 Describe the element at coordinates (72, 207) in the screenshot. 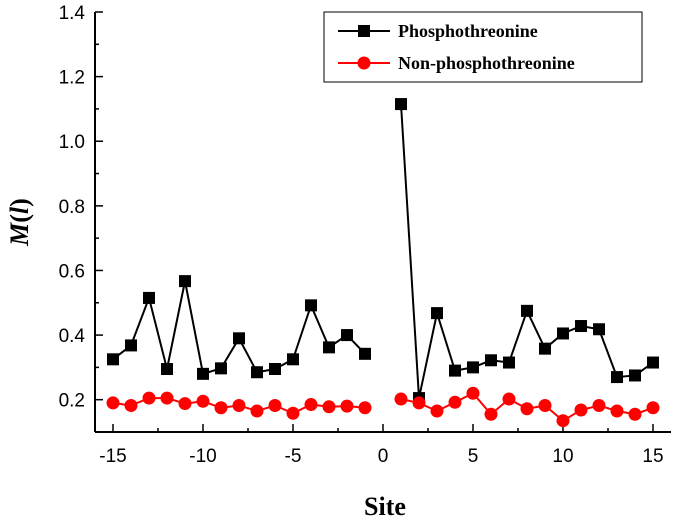

I see `y-tick-label: 0.8` at that location.